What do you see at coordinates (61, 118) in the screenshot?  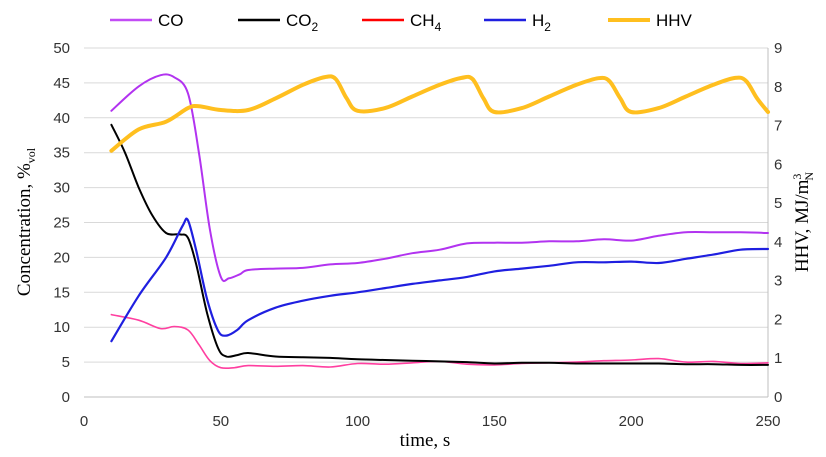 I see `y-tick-label: 40` at bounding box center [61, 118].